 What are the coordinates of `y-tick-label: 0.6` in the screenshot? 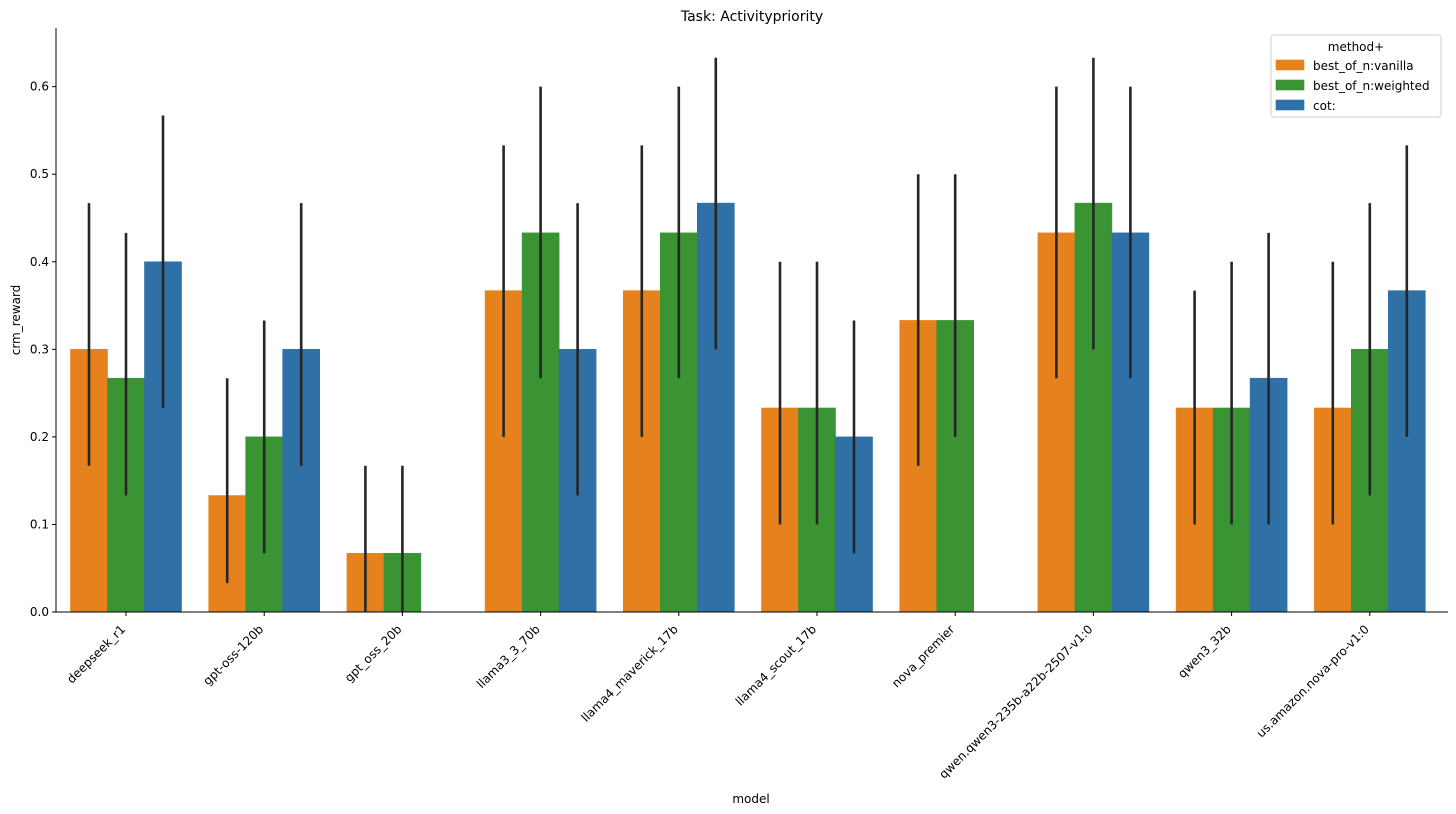 It's located at (39, 87).